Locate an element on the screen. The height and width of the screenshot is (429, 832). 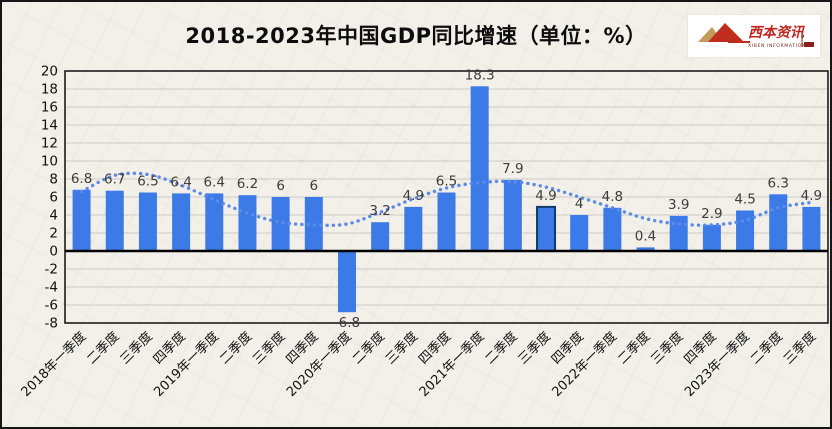
brand-subtext: XIBEN INFORMATION is located at coordinates (777, 46).